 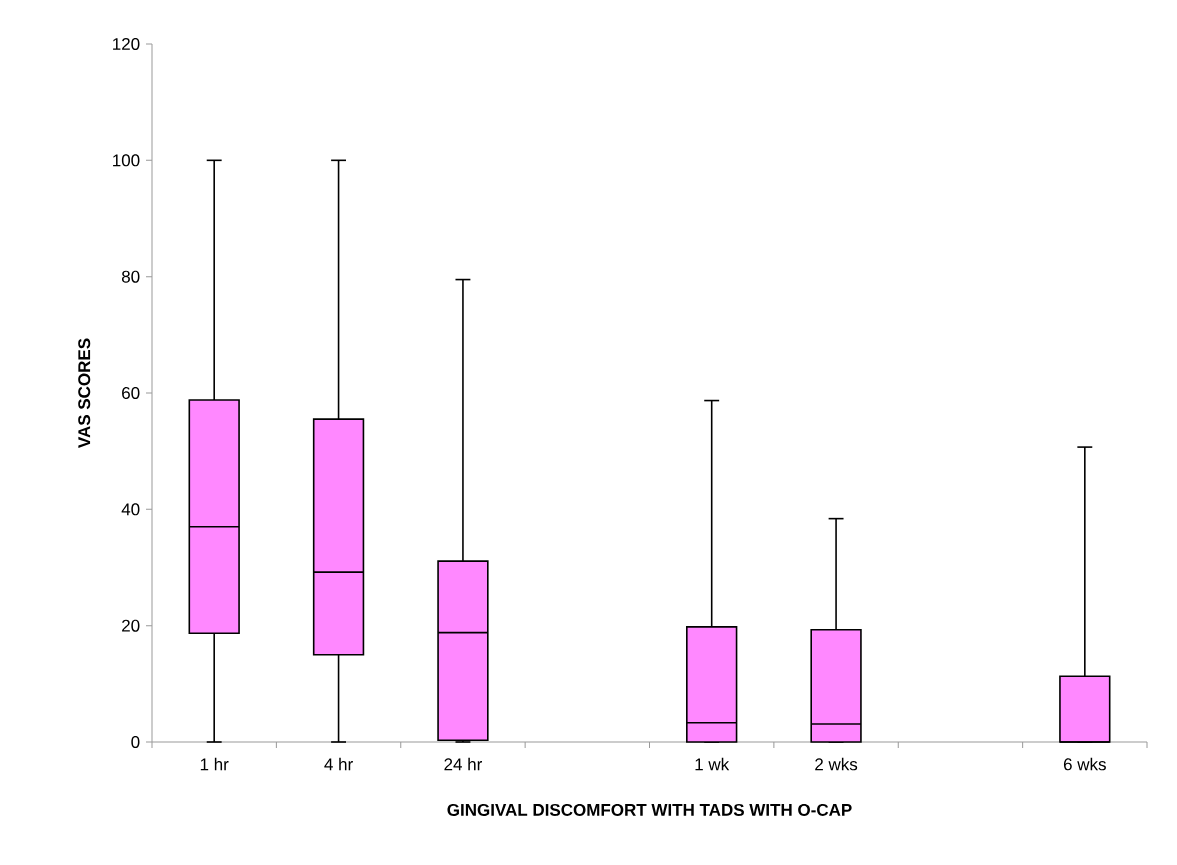 What do you see at coordinates (214, 764) in the screenshot?
I see `x-tick-label: 1 hr` at bounding box center [214, 764].